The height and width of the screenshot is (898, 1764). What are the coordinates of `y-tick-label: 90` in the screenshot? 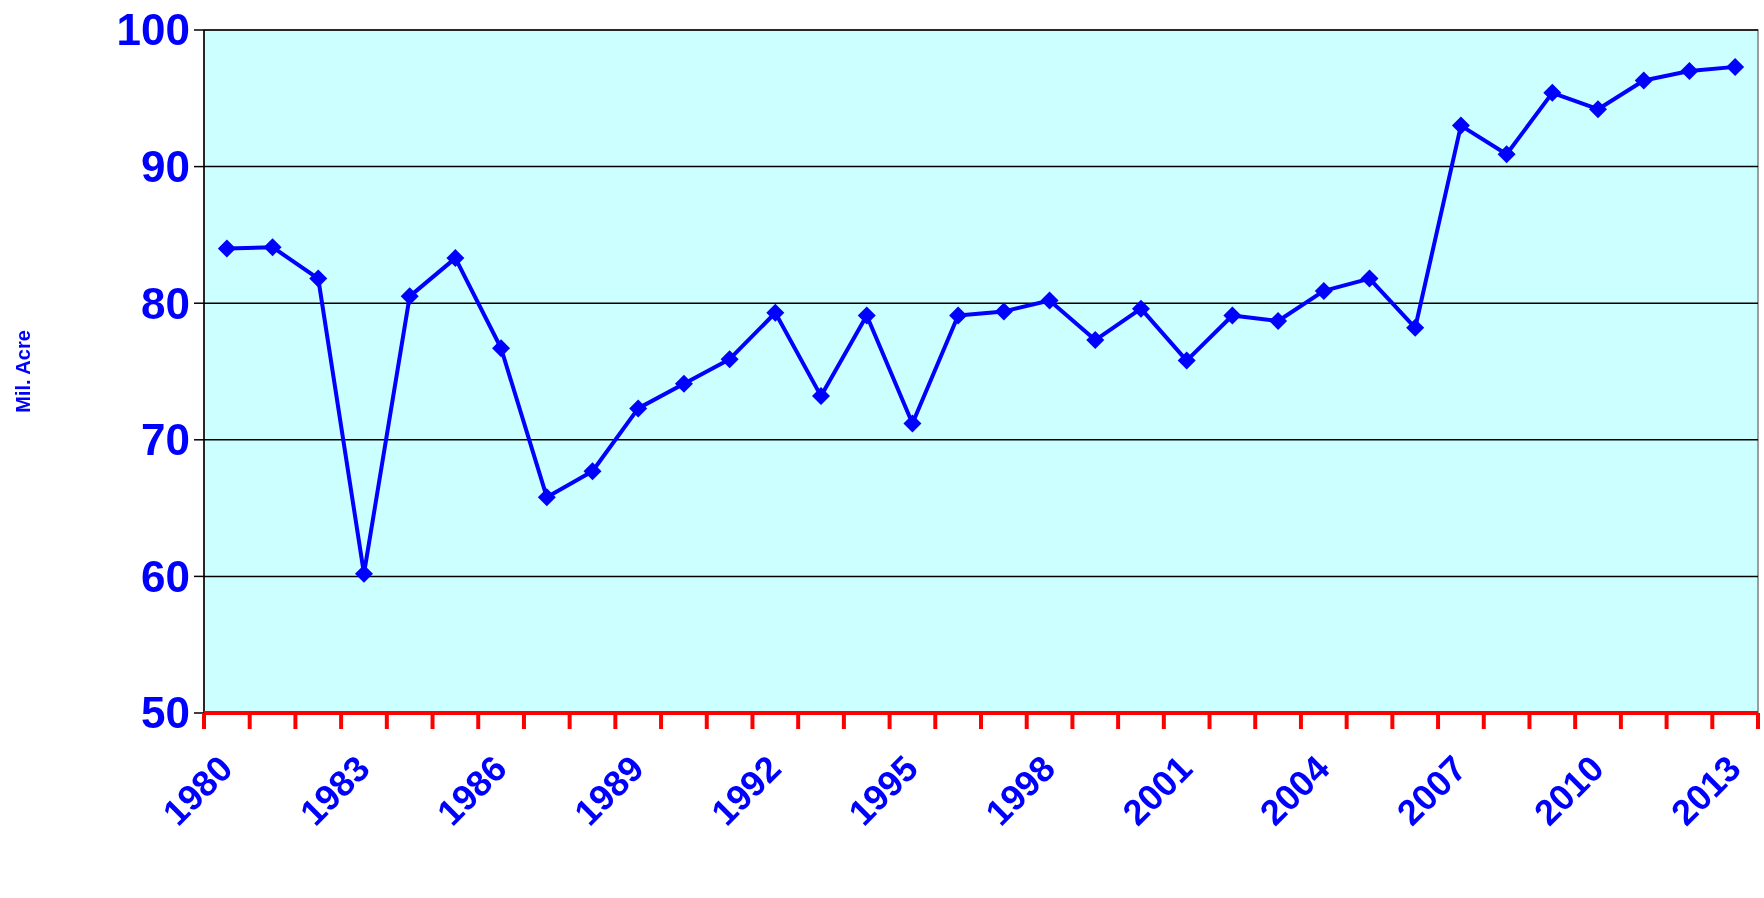 It's located at (165, 166).